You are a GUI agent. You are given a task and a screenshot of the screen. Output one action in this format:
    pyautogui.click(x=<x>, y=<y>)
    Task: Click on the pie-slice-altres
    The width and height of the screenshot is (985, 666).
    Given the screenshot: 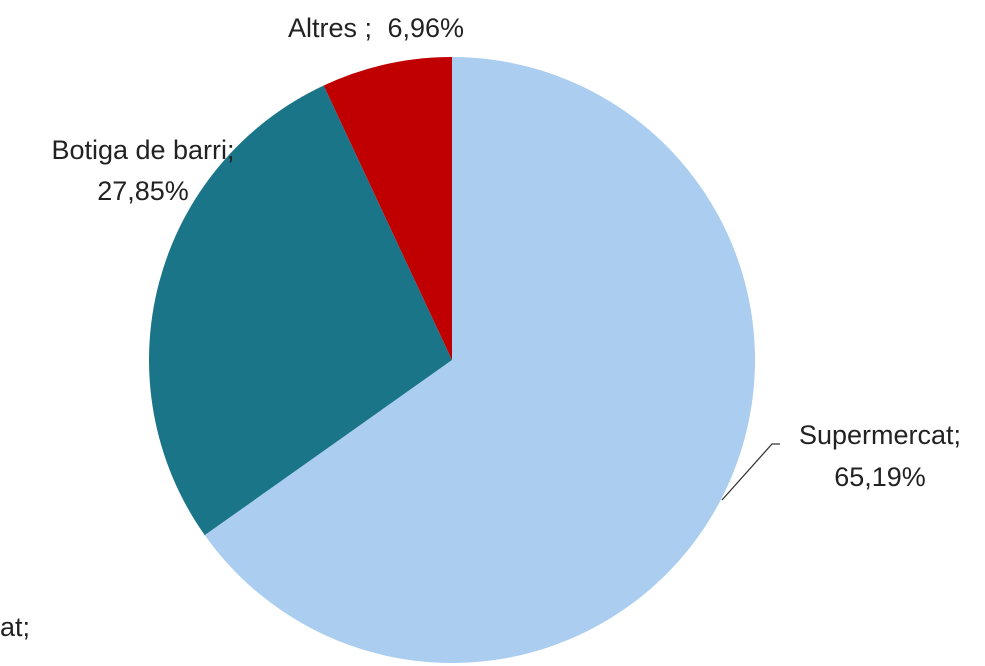 What is the action you would take?
    pyautogui.click(x=387, y=208)
    